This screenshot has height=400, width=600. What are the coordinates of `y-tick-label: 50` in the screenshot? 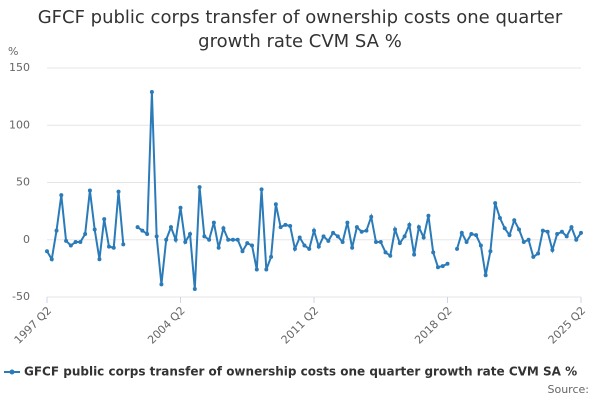 It's located at (23, 182).